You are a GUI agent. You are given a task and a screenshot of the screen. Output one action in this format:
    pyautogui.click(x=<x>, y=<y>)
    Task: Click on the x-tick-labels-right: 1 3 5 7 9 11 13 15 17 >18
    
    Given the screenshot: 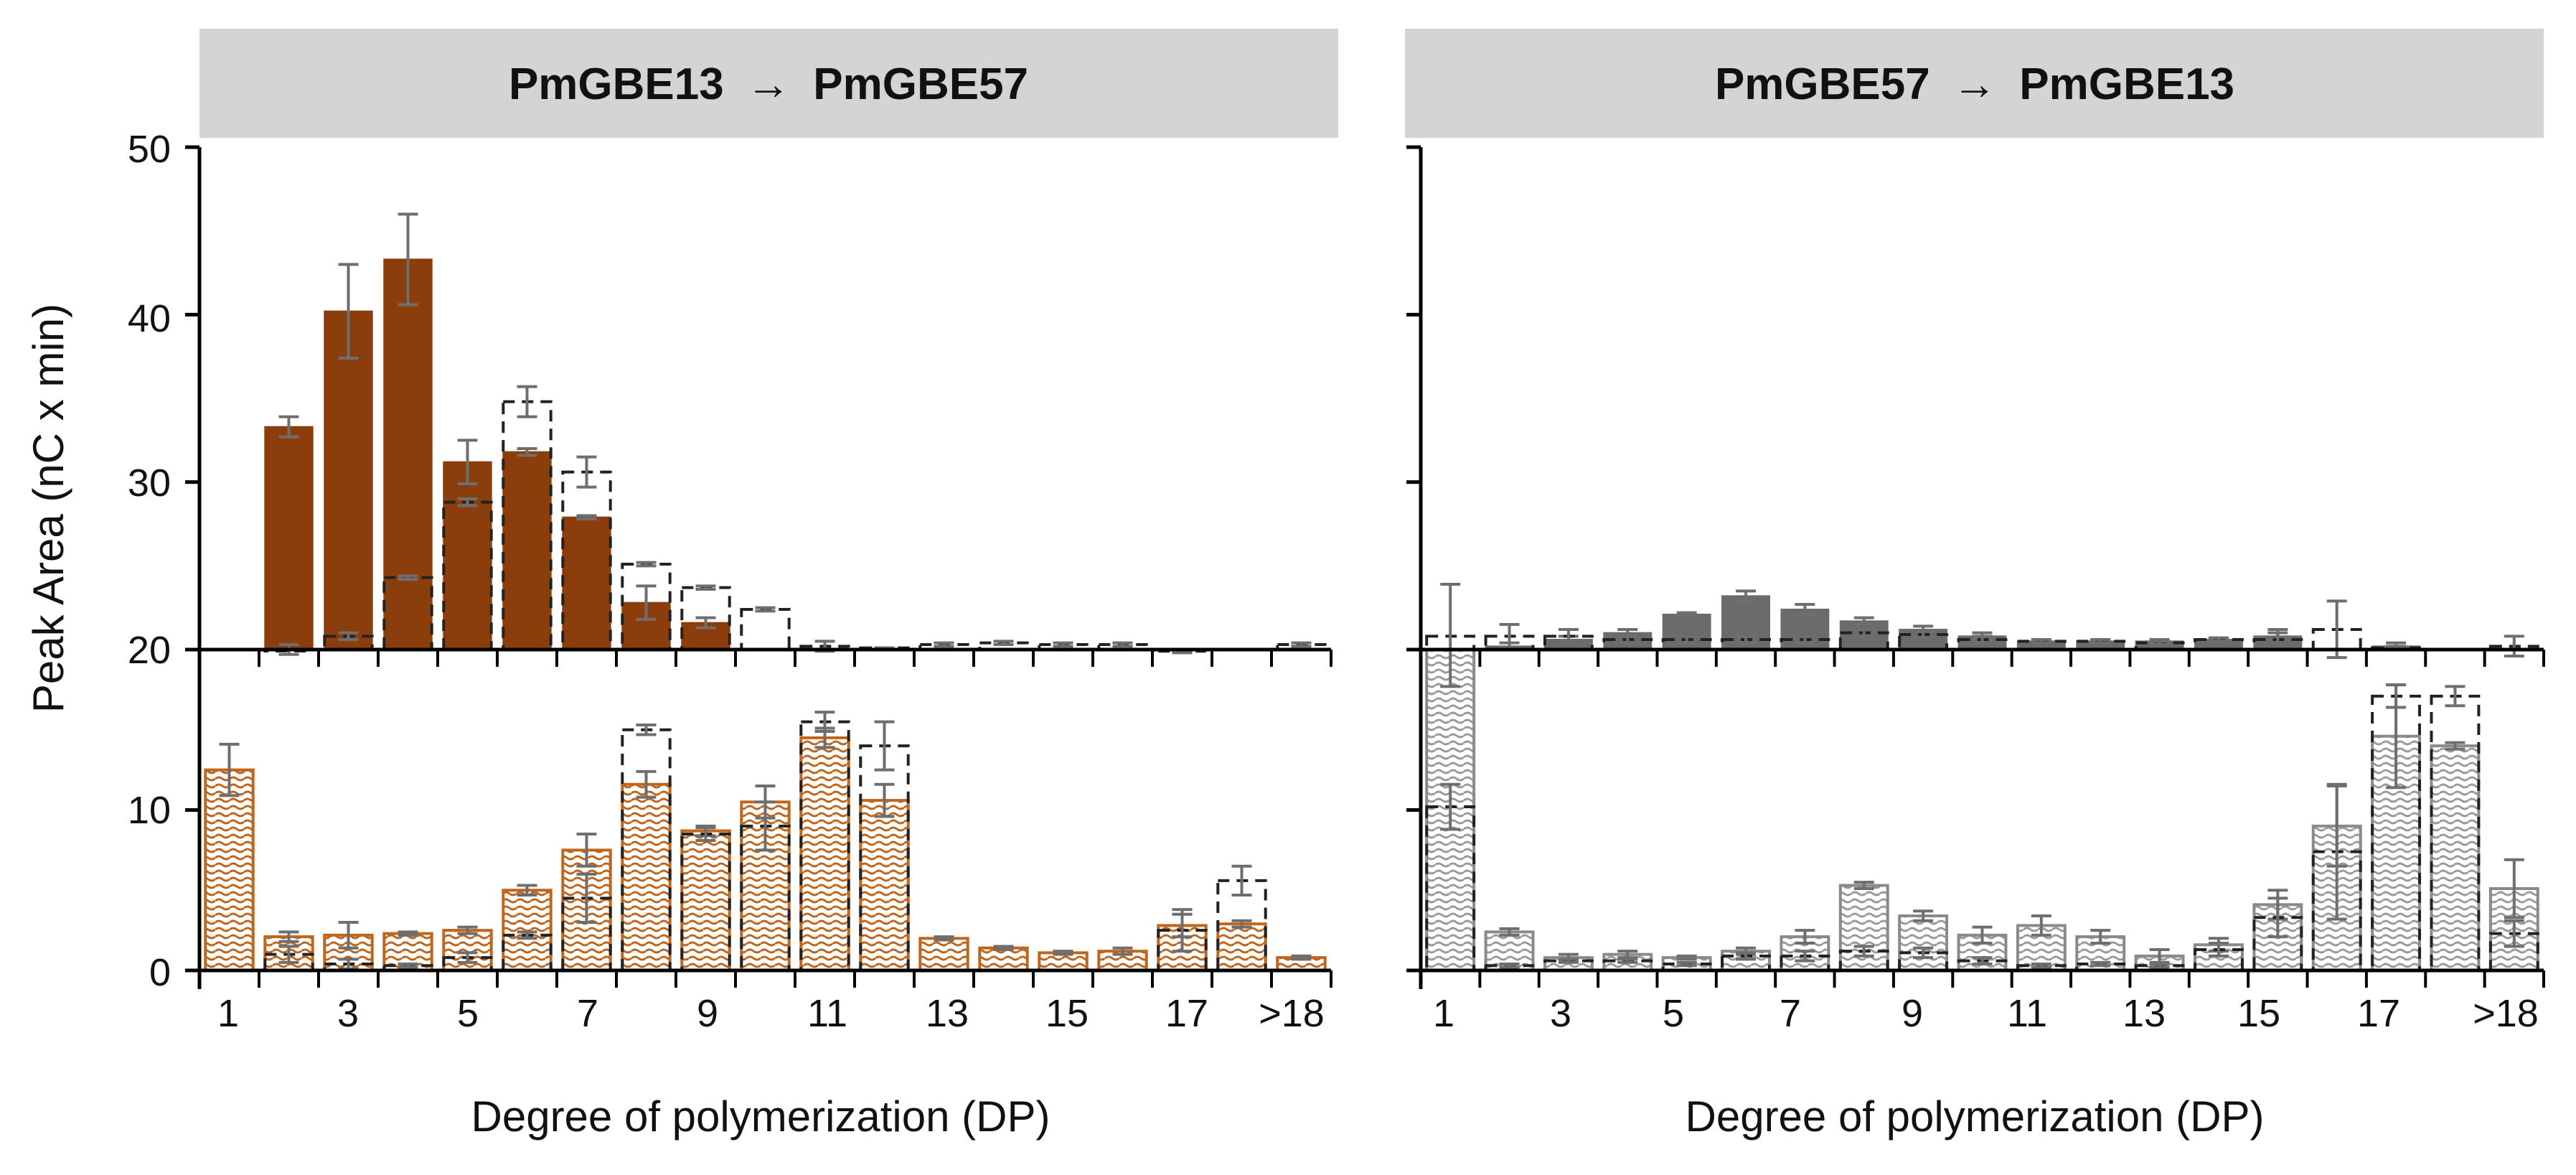 What is the action you would take?
    pyautogui.click(x=1986, y=1013)
    